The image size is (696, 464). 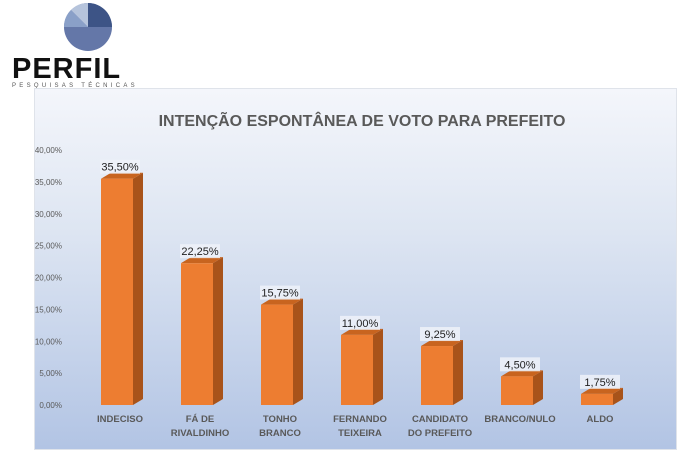 I want to click on y-tick-label: 25,00%, so click(x=48, y=246).